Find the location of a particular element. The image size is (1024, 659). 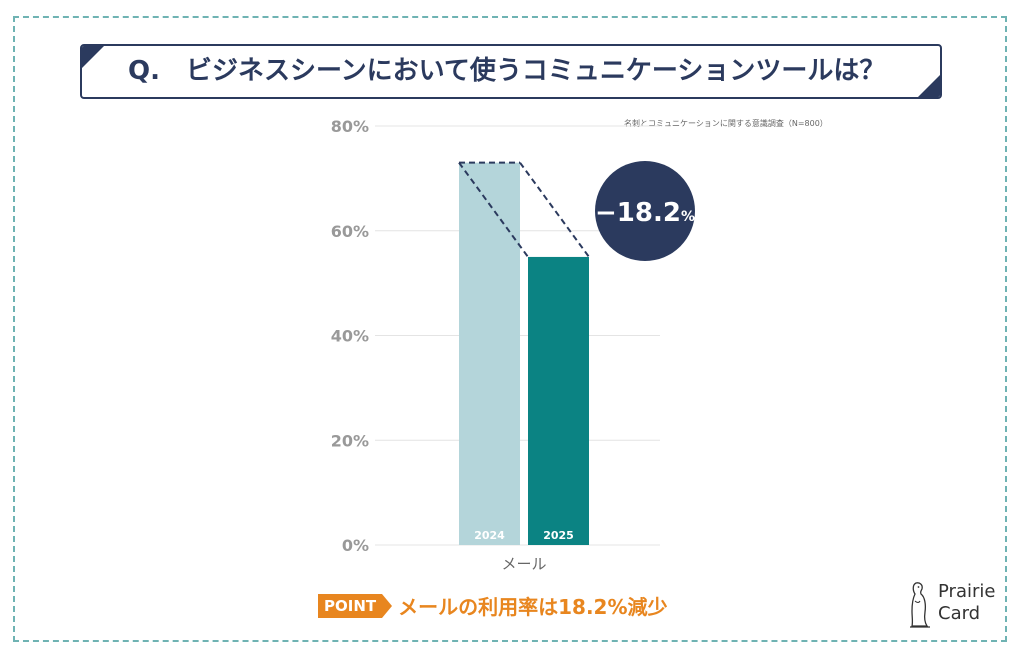

y-tick-label: 40% is located at coordinates (350, 336).